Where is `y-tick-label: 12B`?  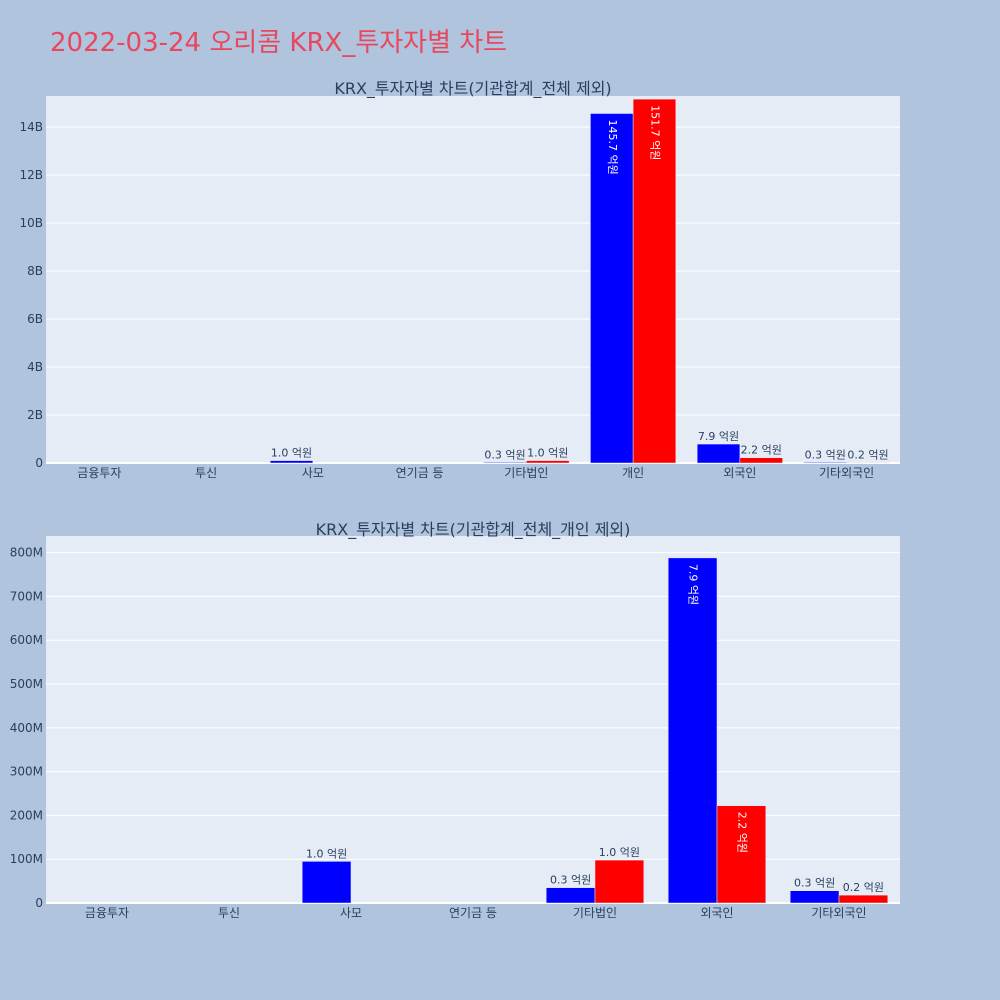 y-tick-label: 12B is located at coordinates (31, 175).